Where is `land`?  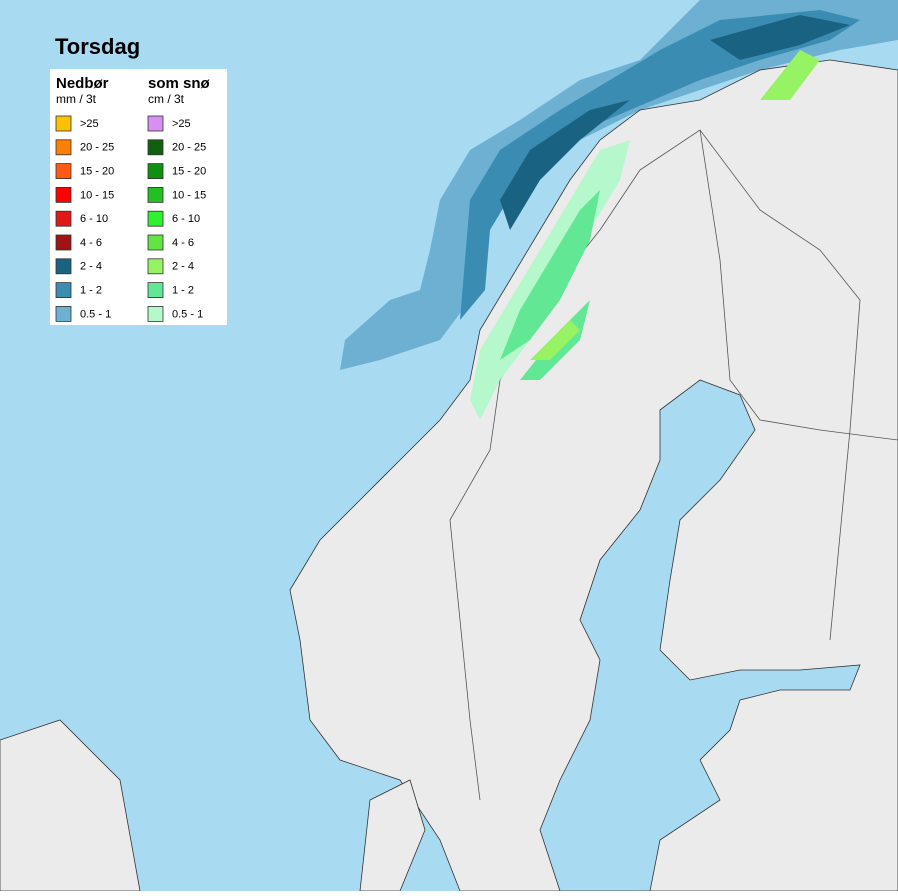
land is located at coordinates (70, 805).